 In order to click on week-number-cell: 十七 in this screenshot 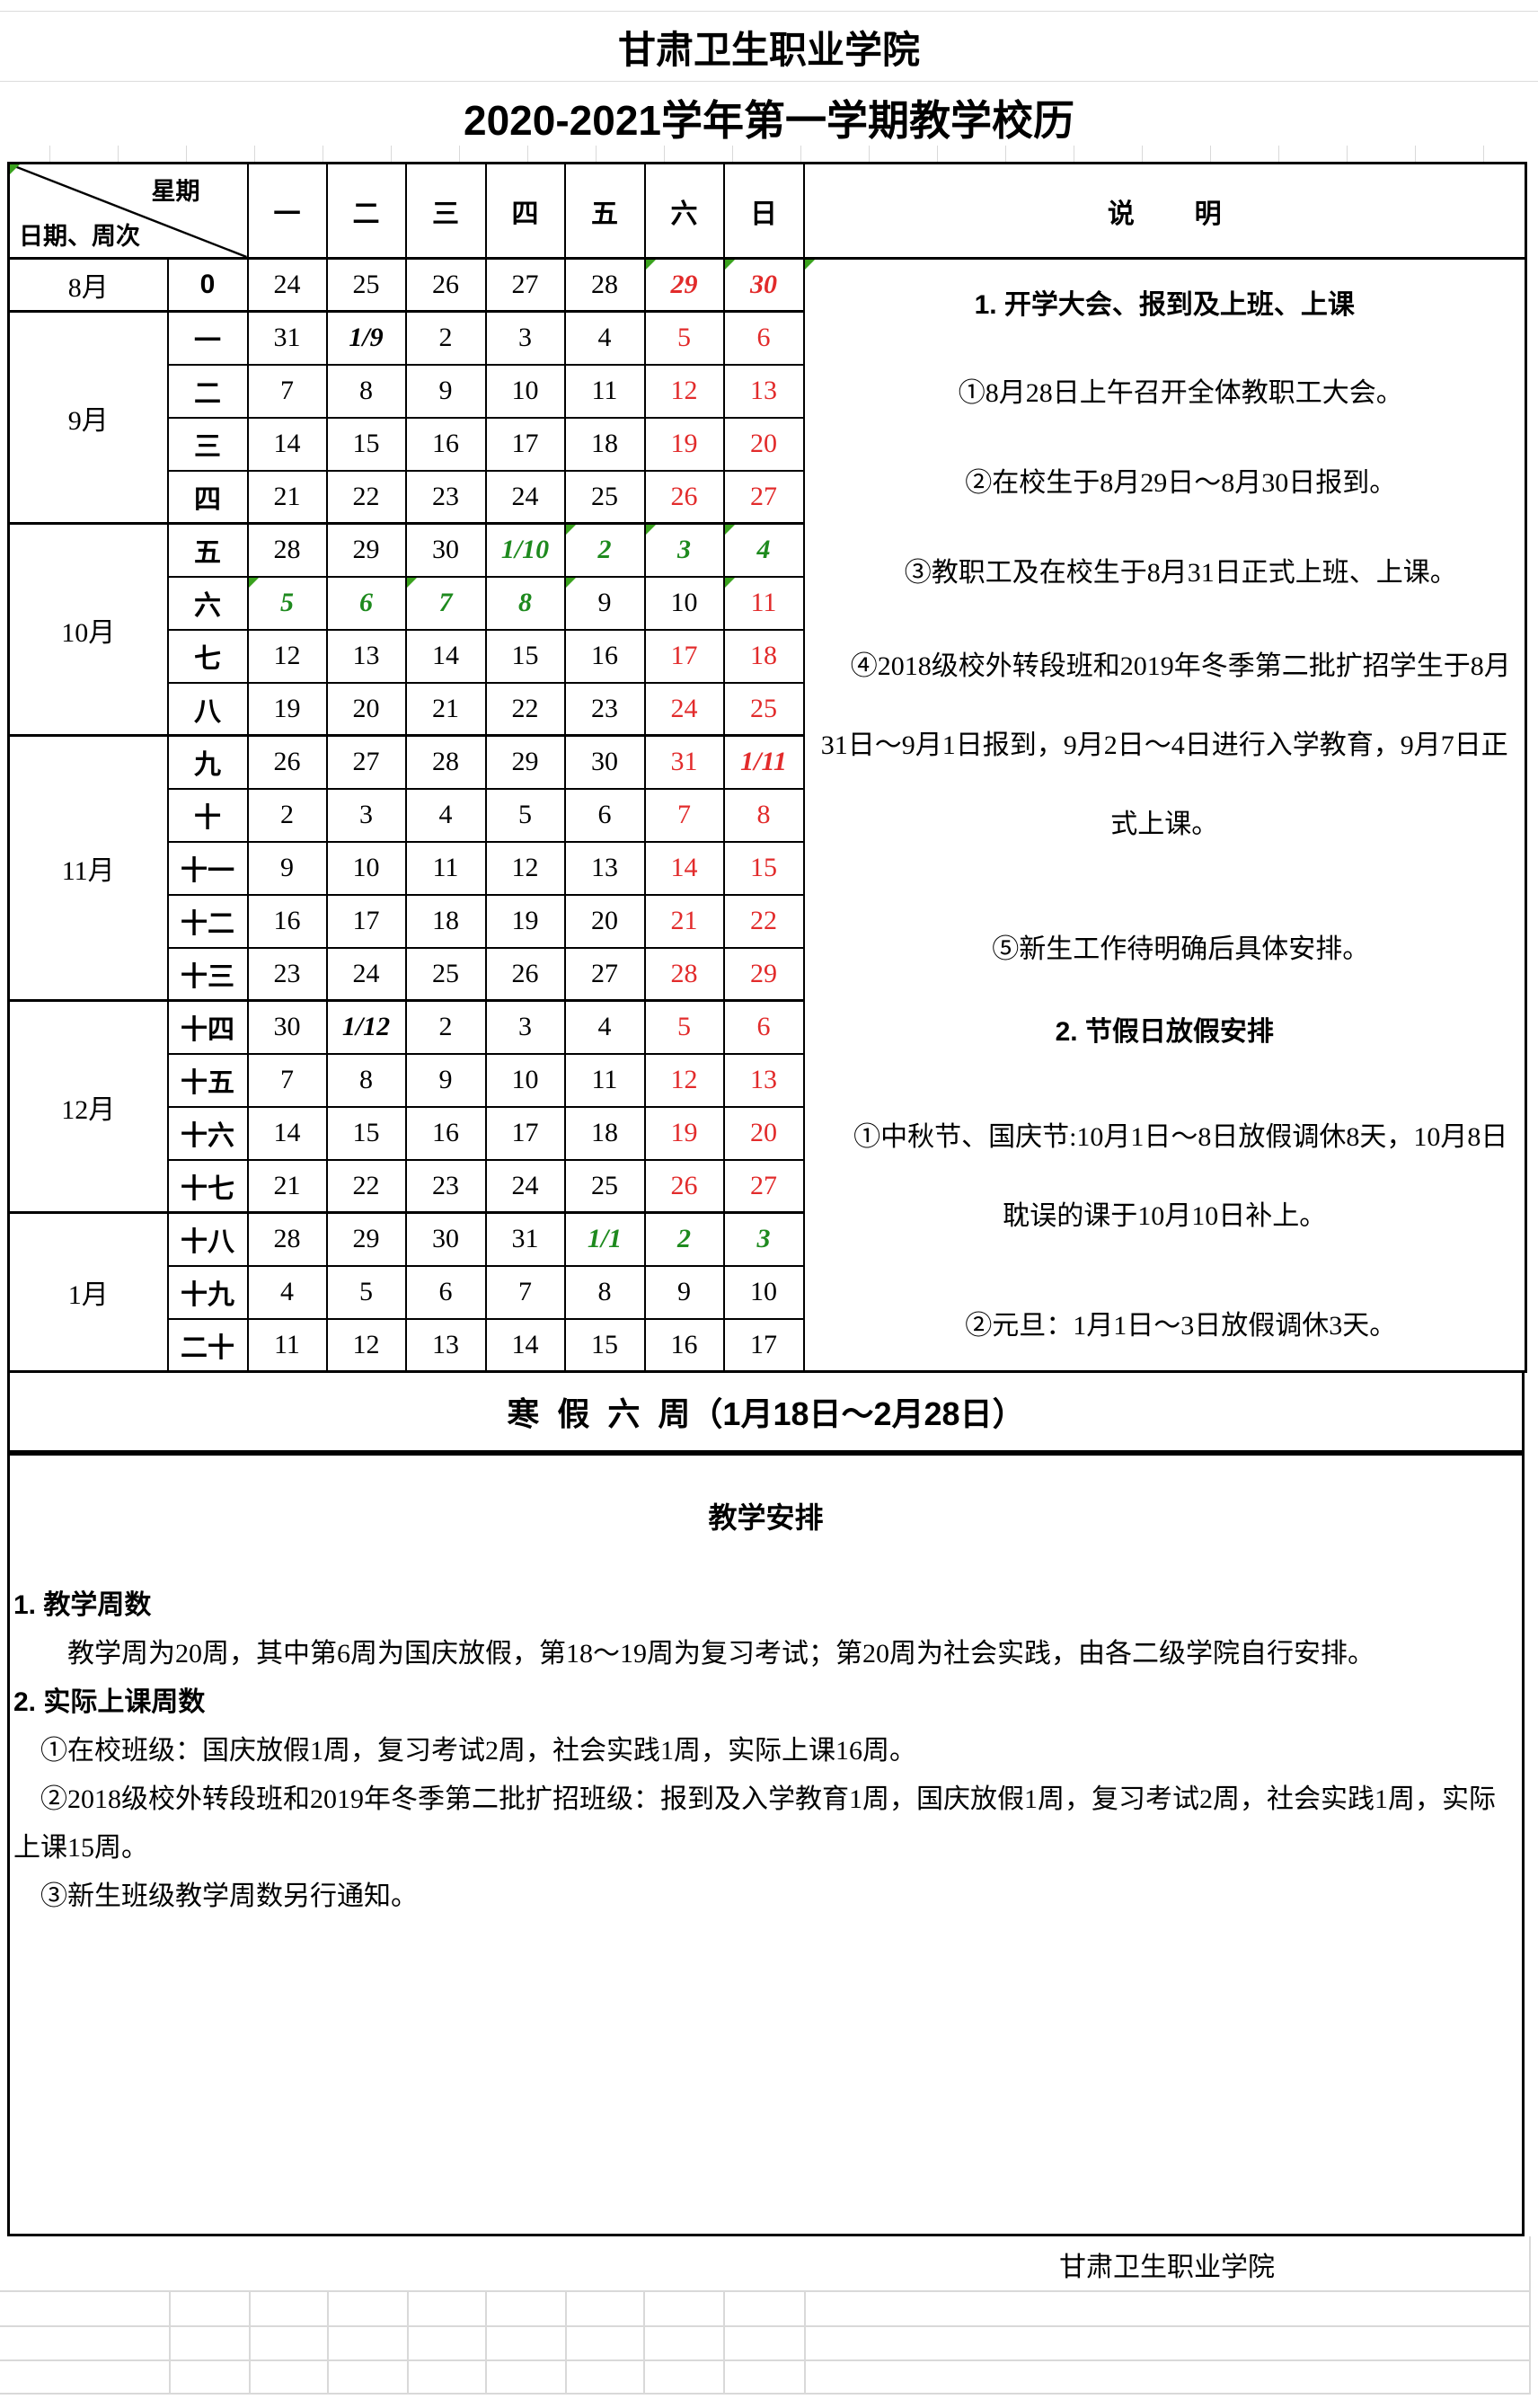, I will do `click(207, 1186)`.